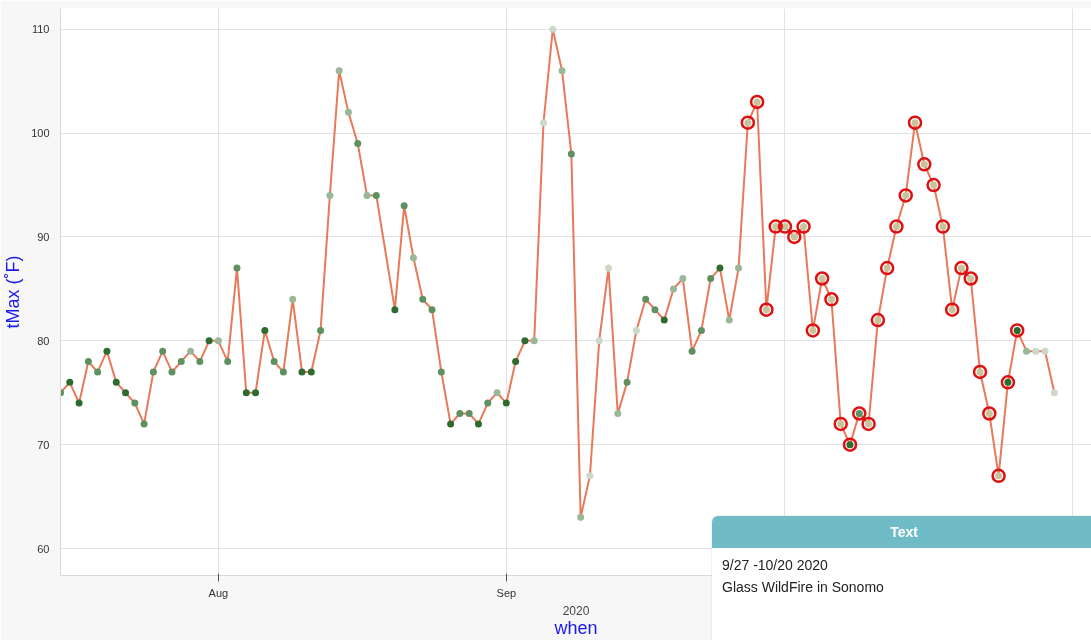 The height and width of the screenshot is (640, 1091). Describe the element at coordinates (40, 133) in the screenshot. I see `y-tick-label: 100` at that location.